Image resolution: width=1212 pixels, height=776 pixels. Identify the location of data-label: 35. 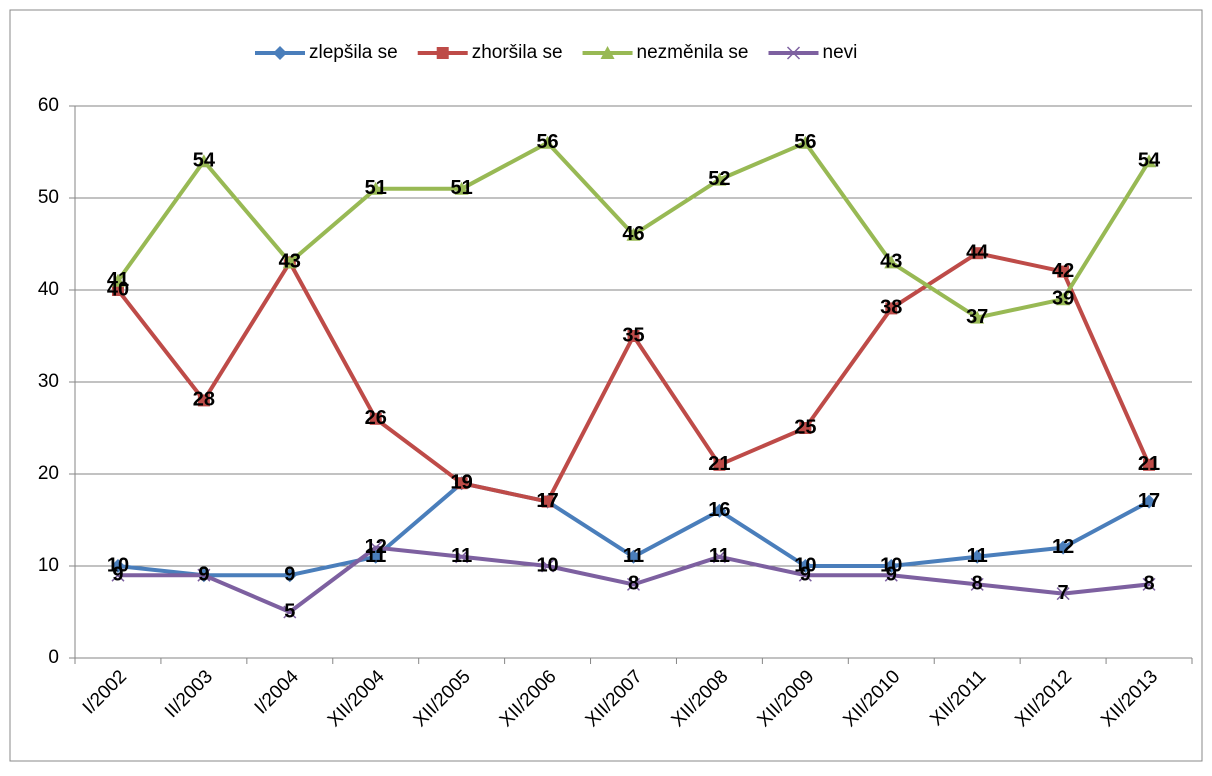
(633, 335).